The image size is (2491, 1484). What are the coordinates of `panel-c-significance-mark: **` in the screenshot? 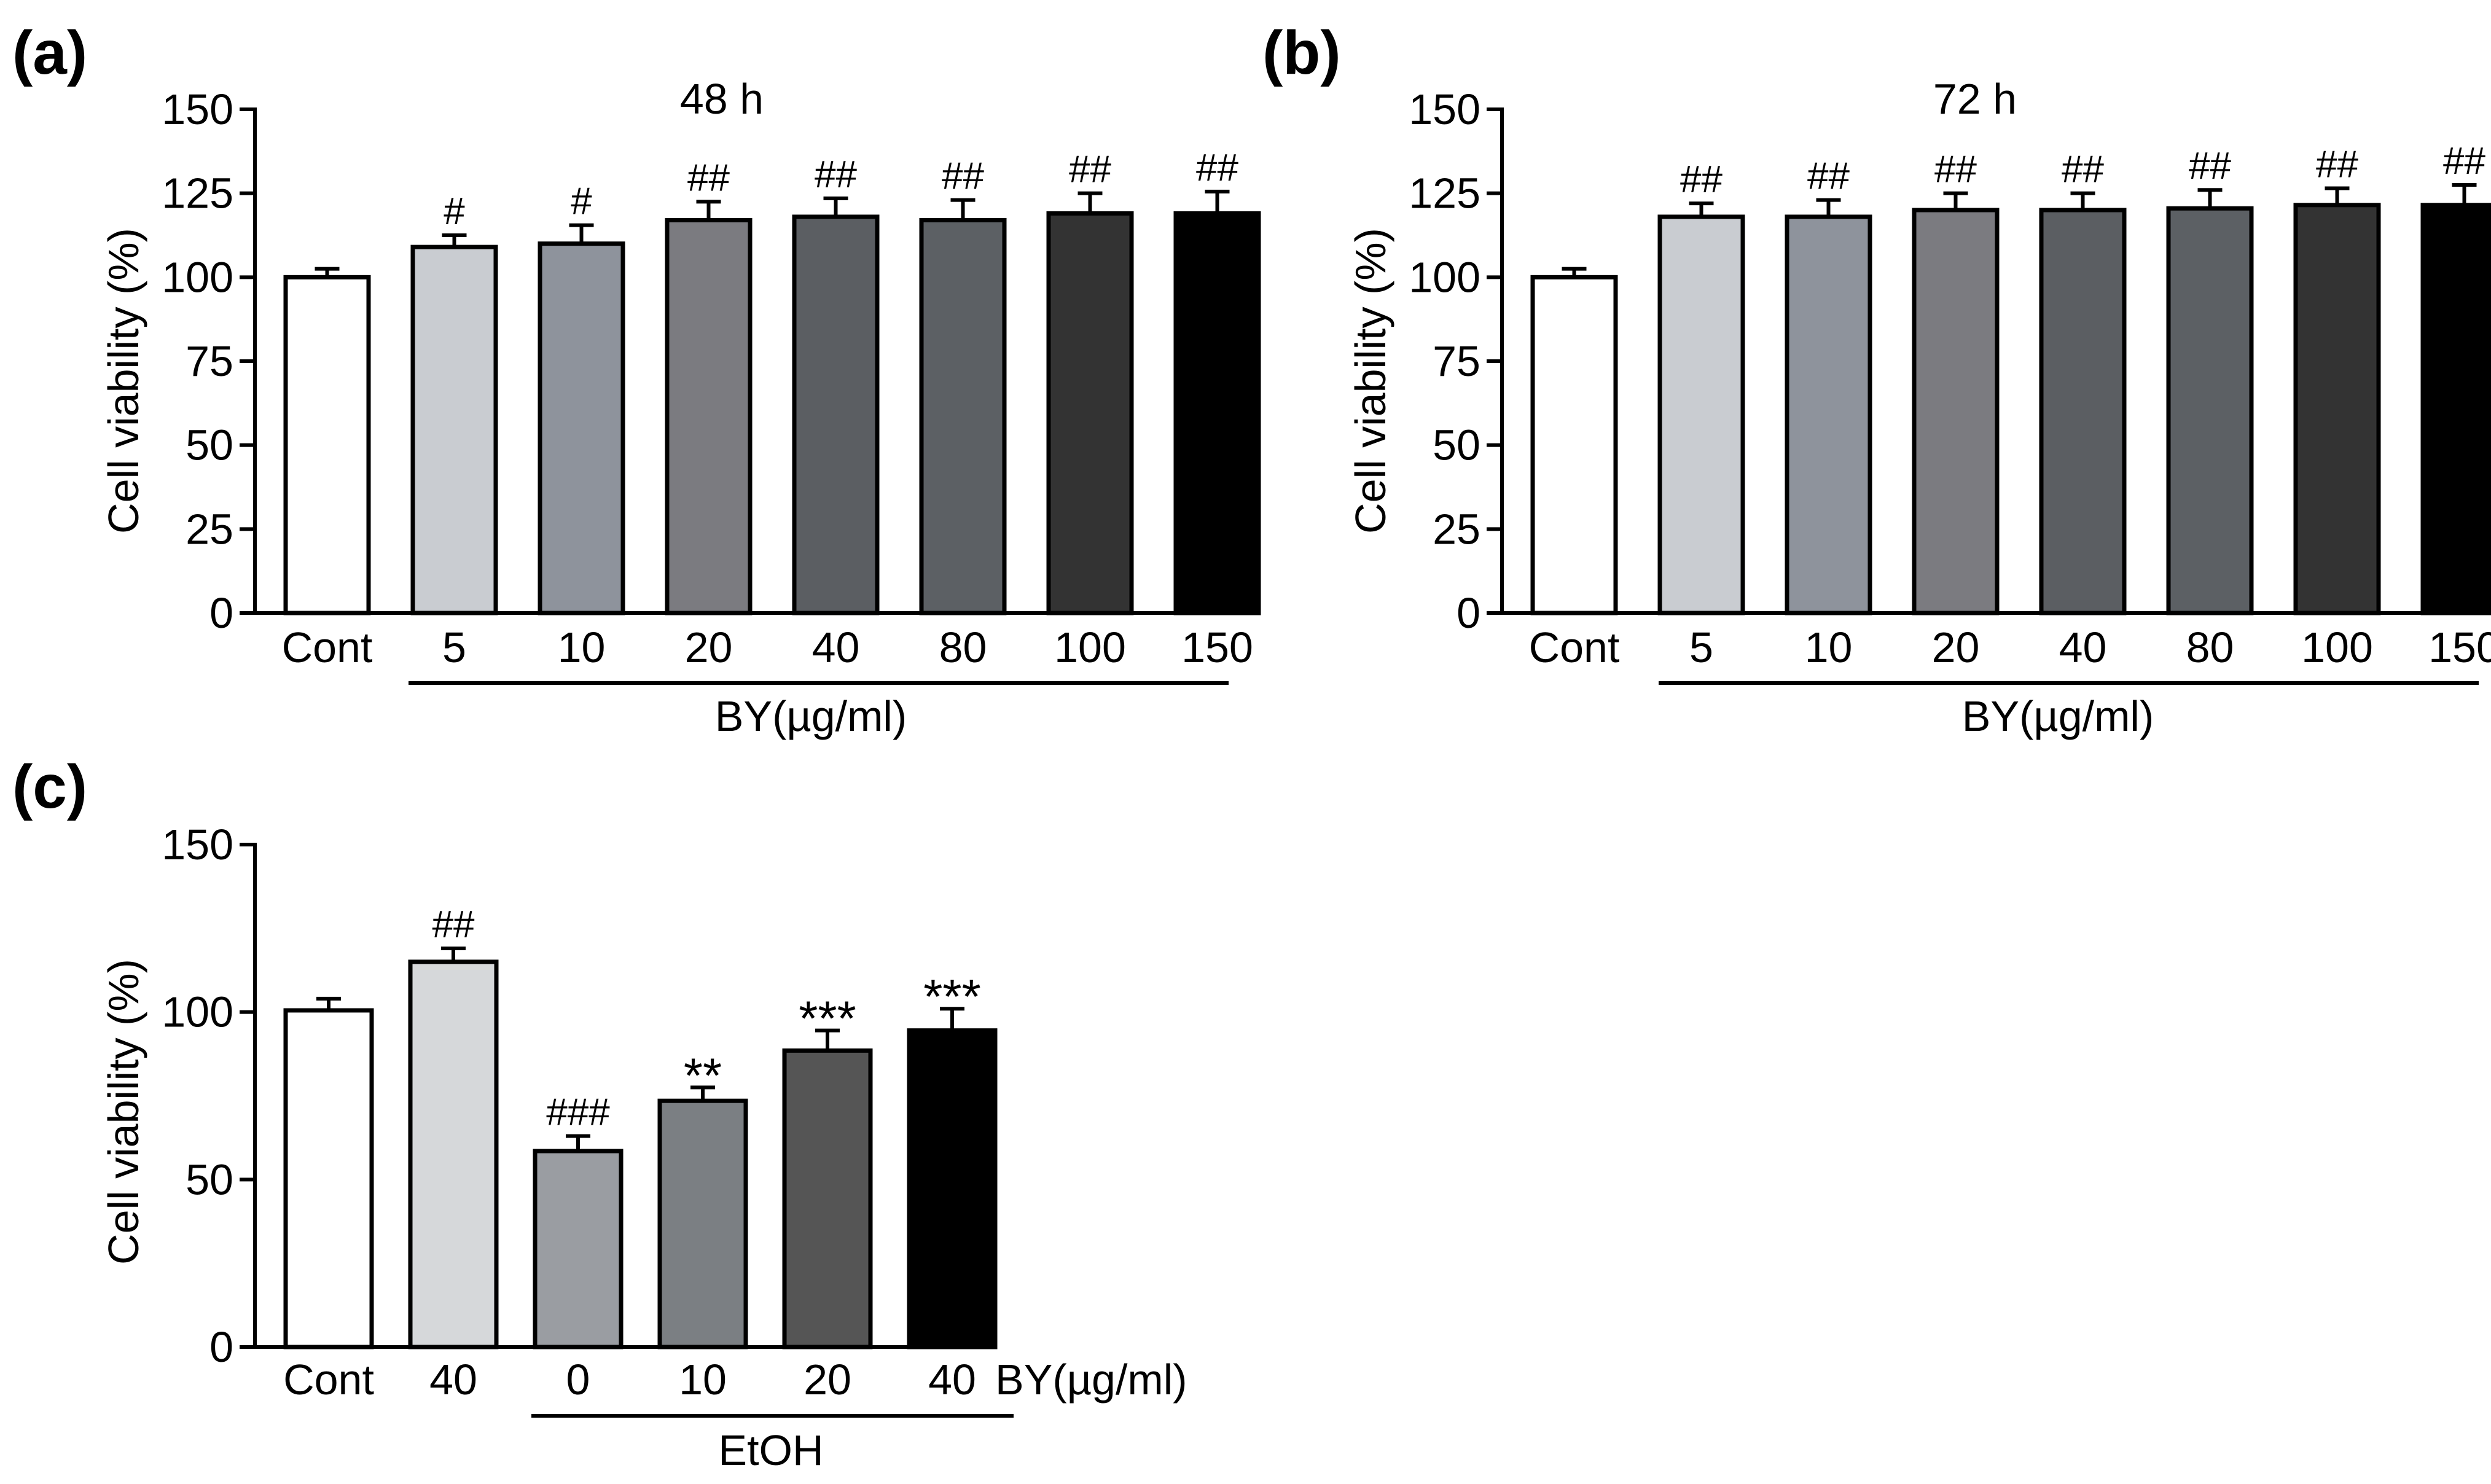 It's located at (703, 1075).